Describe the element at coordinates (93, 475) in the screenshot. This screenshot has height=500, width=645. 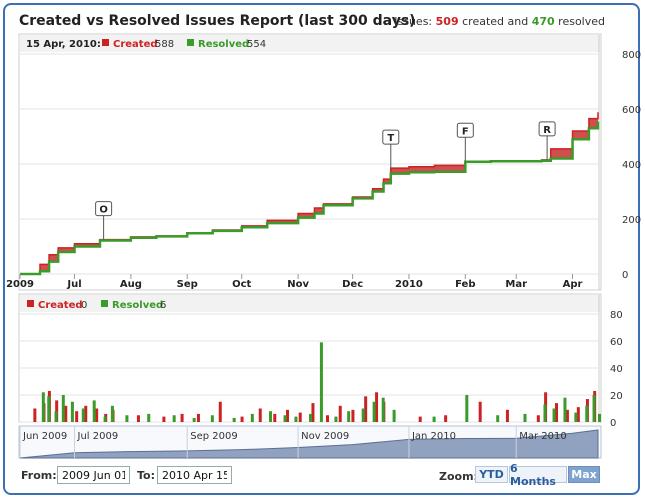
I see `from-date-input` at that location.